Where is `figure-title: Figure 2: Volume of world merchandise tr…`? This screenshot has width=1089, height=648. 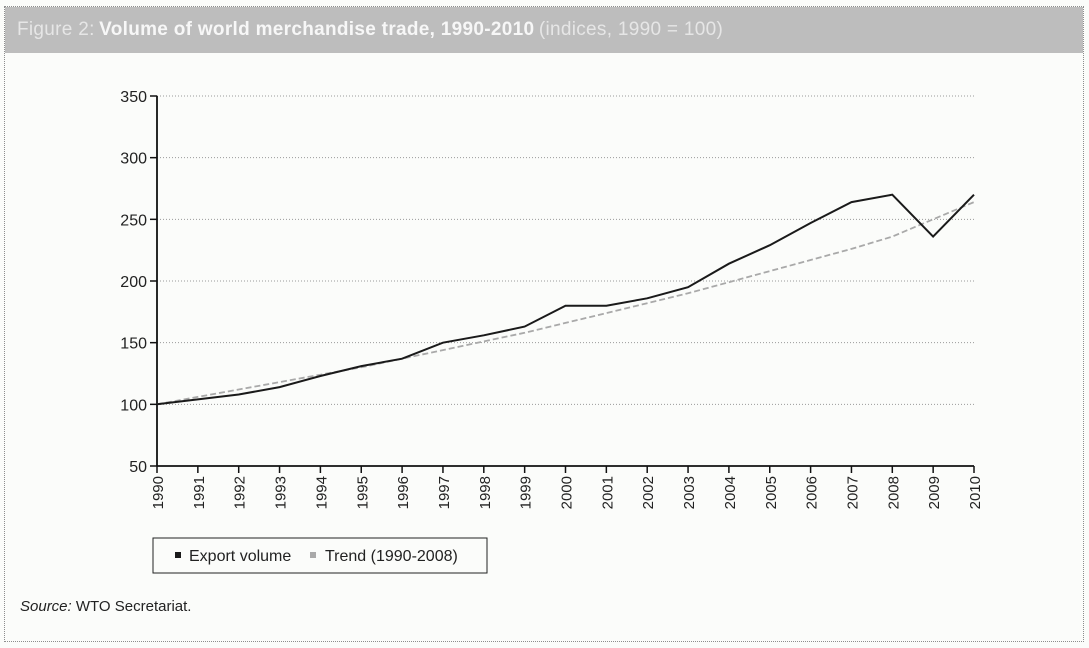 figure-title: Figure 2: Volume of world merchandise tr… is located at coordinates (544, 30).